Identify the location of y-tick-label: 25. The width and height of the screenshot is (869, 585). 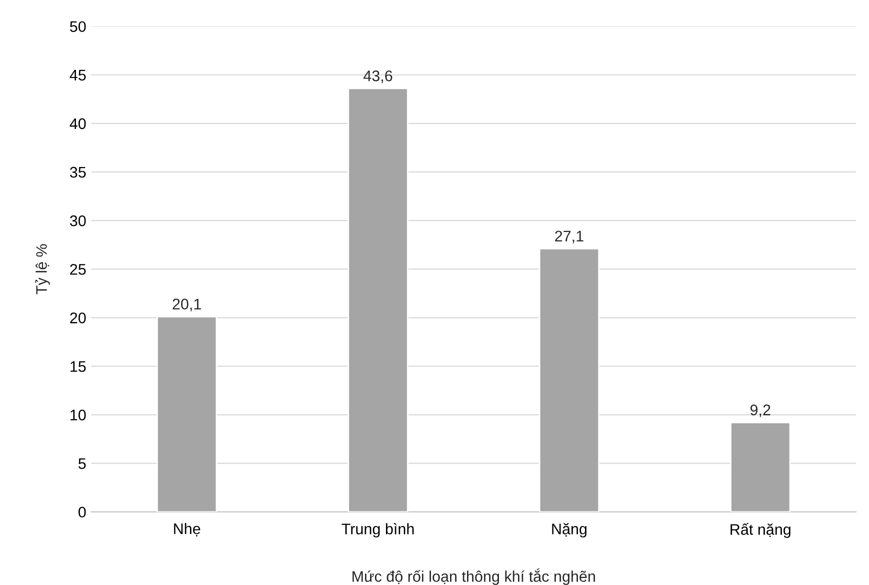
(78, 269).